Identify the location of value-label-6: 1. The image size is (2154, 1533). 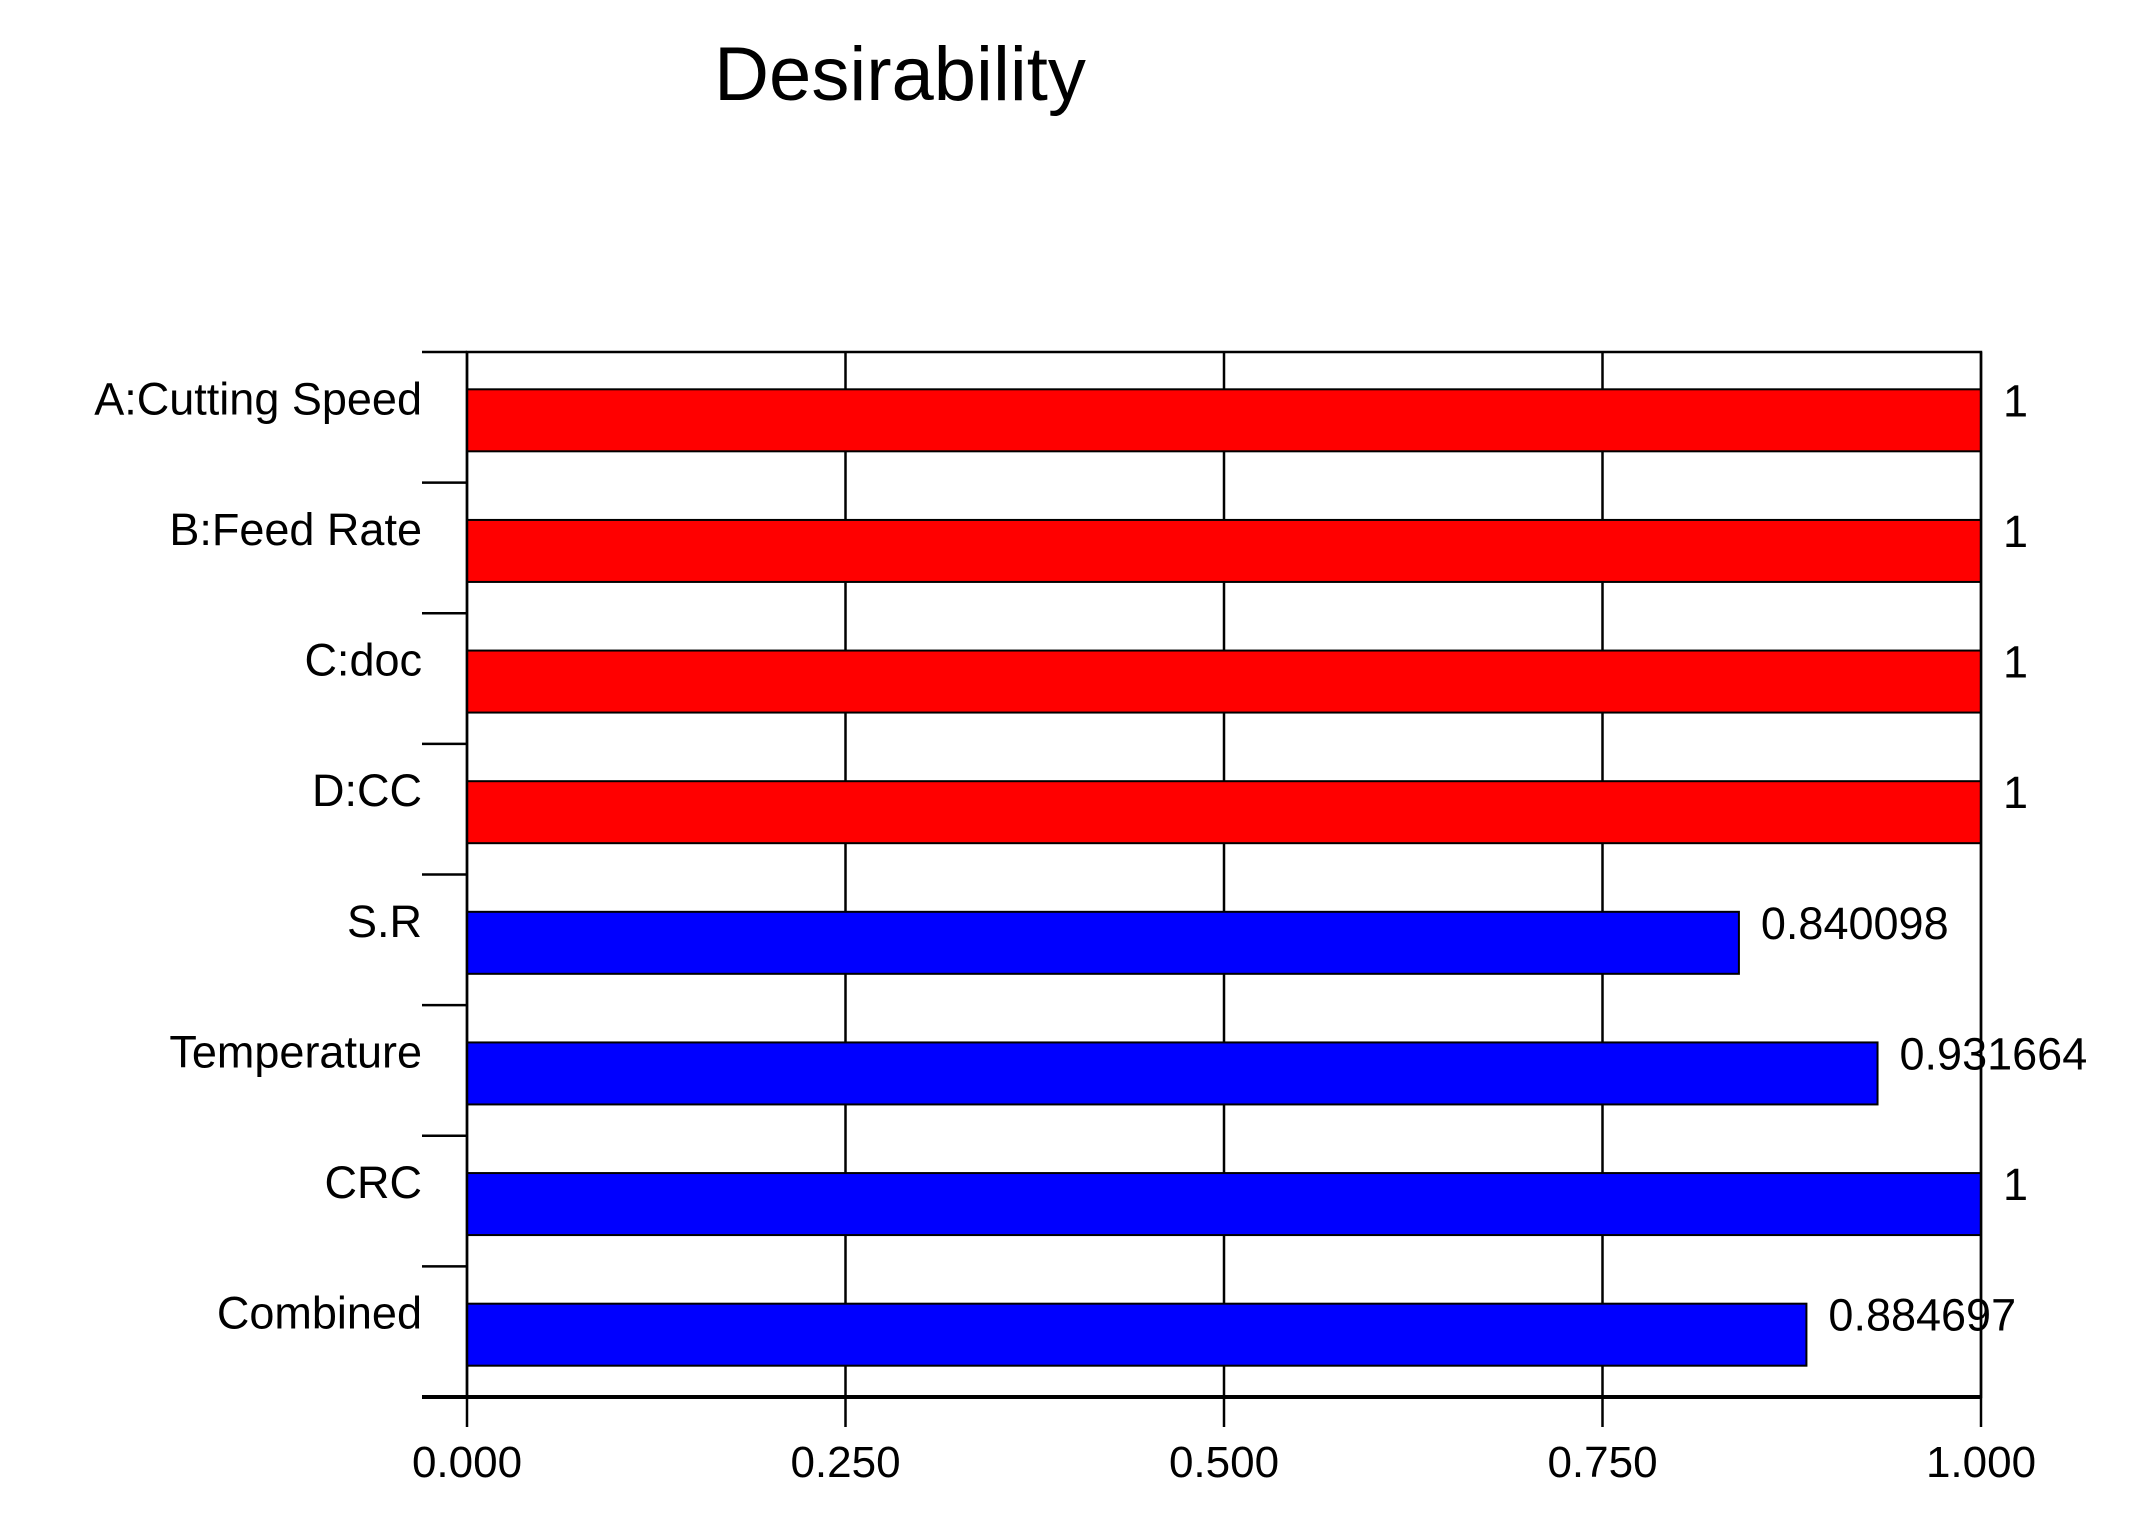
(2015, 1184).